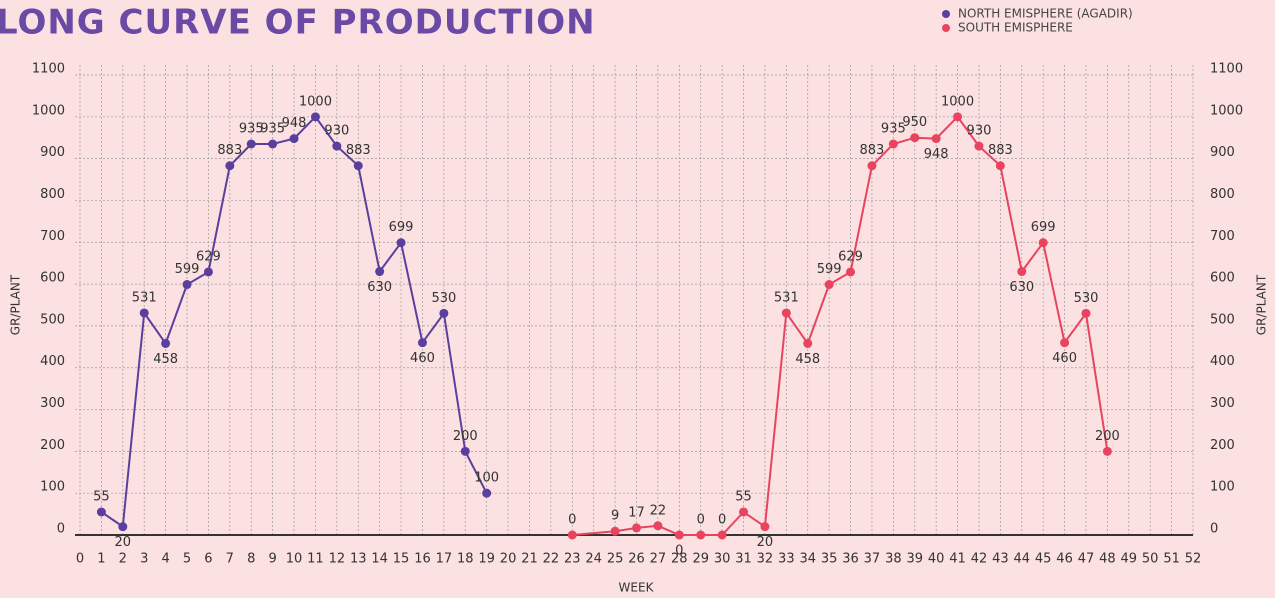 The width and height of the screenshot is (1275, 598). I want to click on data-label: 458, so click(165, 359).